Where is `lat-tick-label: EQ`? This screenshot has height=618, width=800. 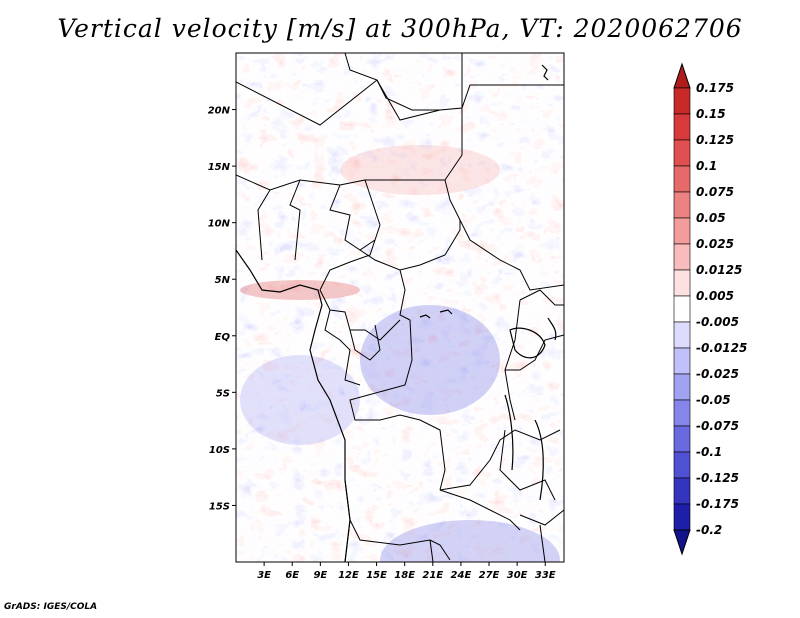 lat-tick-label: EQ is located at coordinates (223, 337).